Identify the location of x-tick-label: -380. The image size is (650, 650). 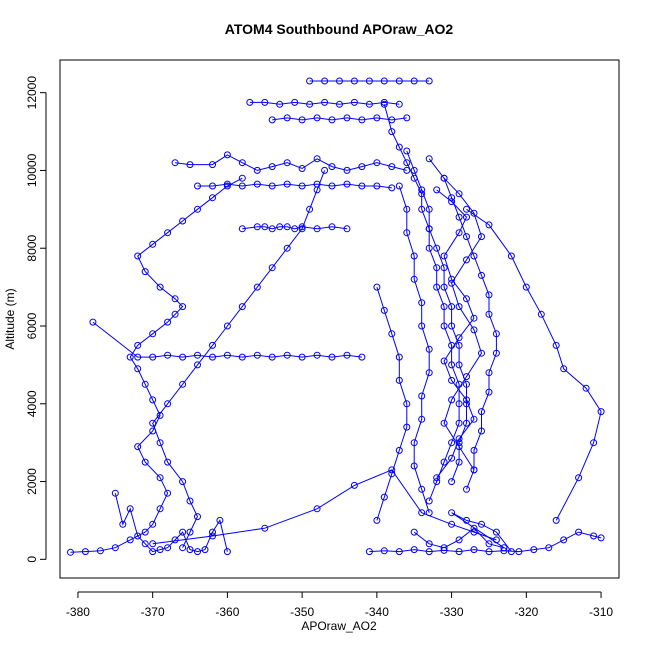
(78, 612).